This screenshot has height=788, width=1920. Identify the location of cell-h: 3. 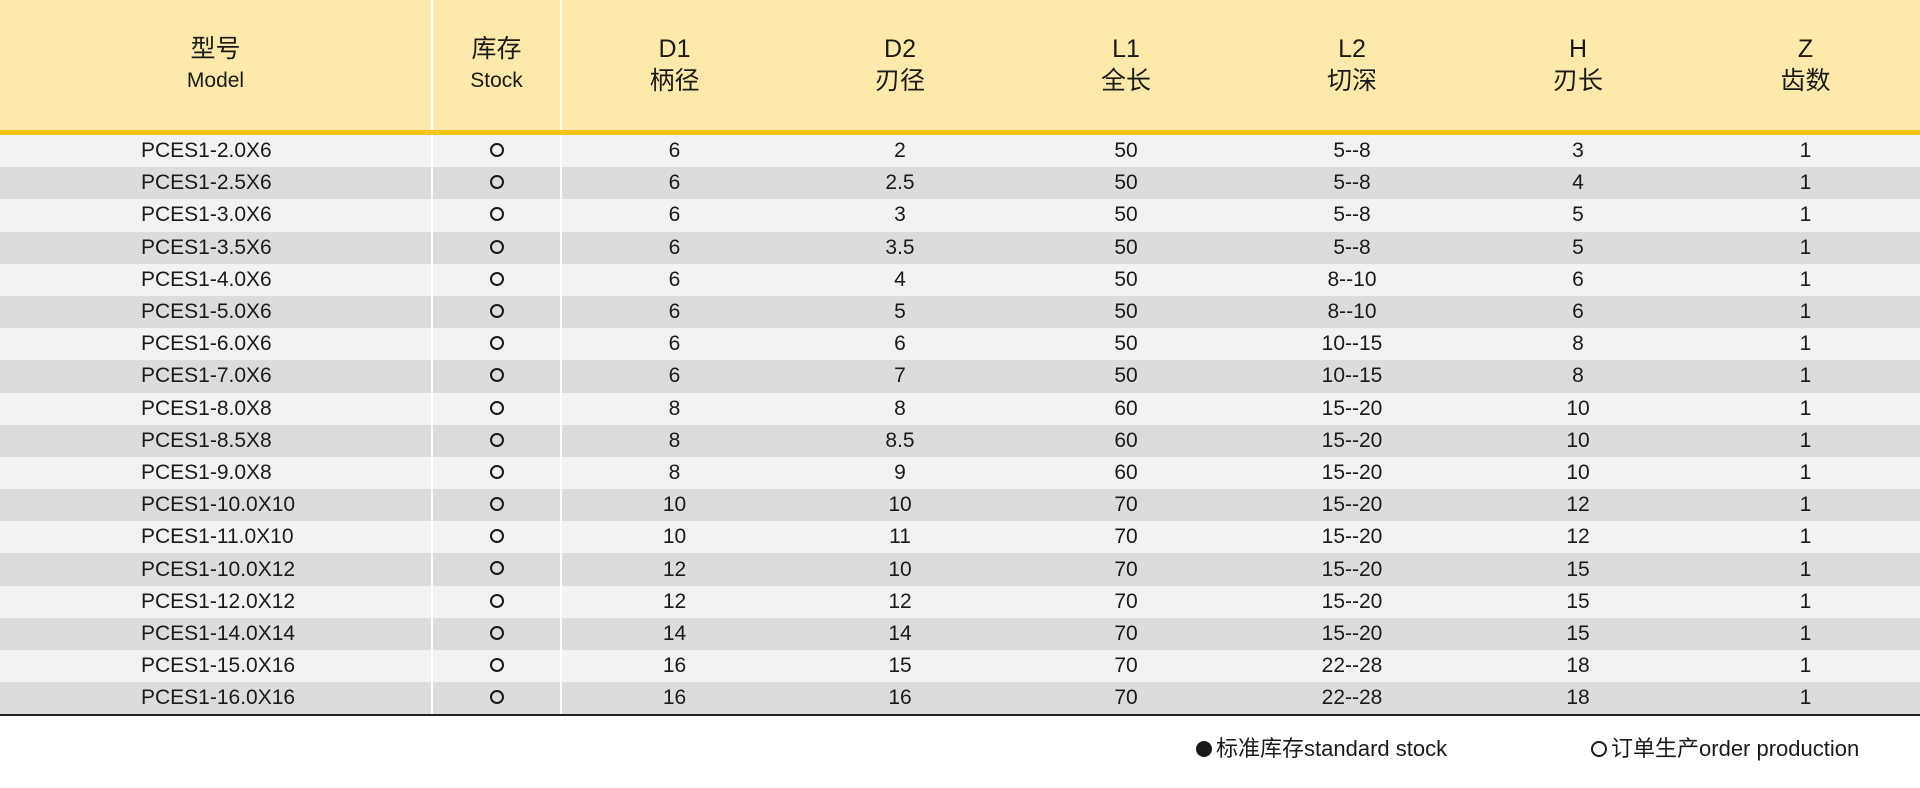
(1578, 150).